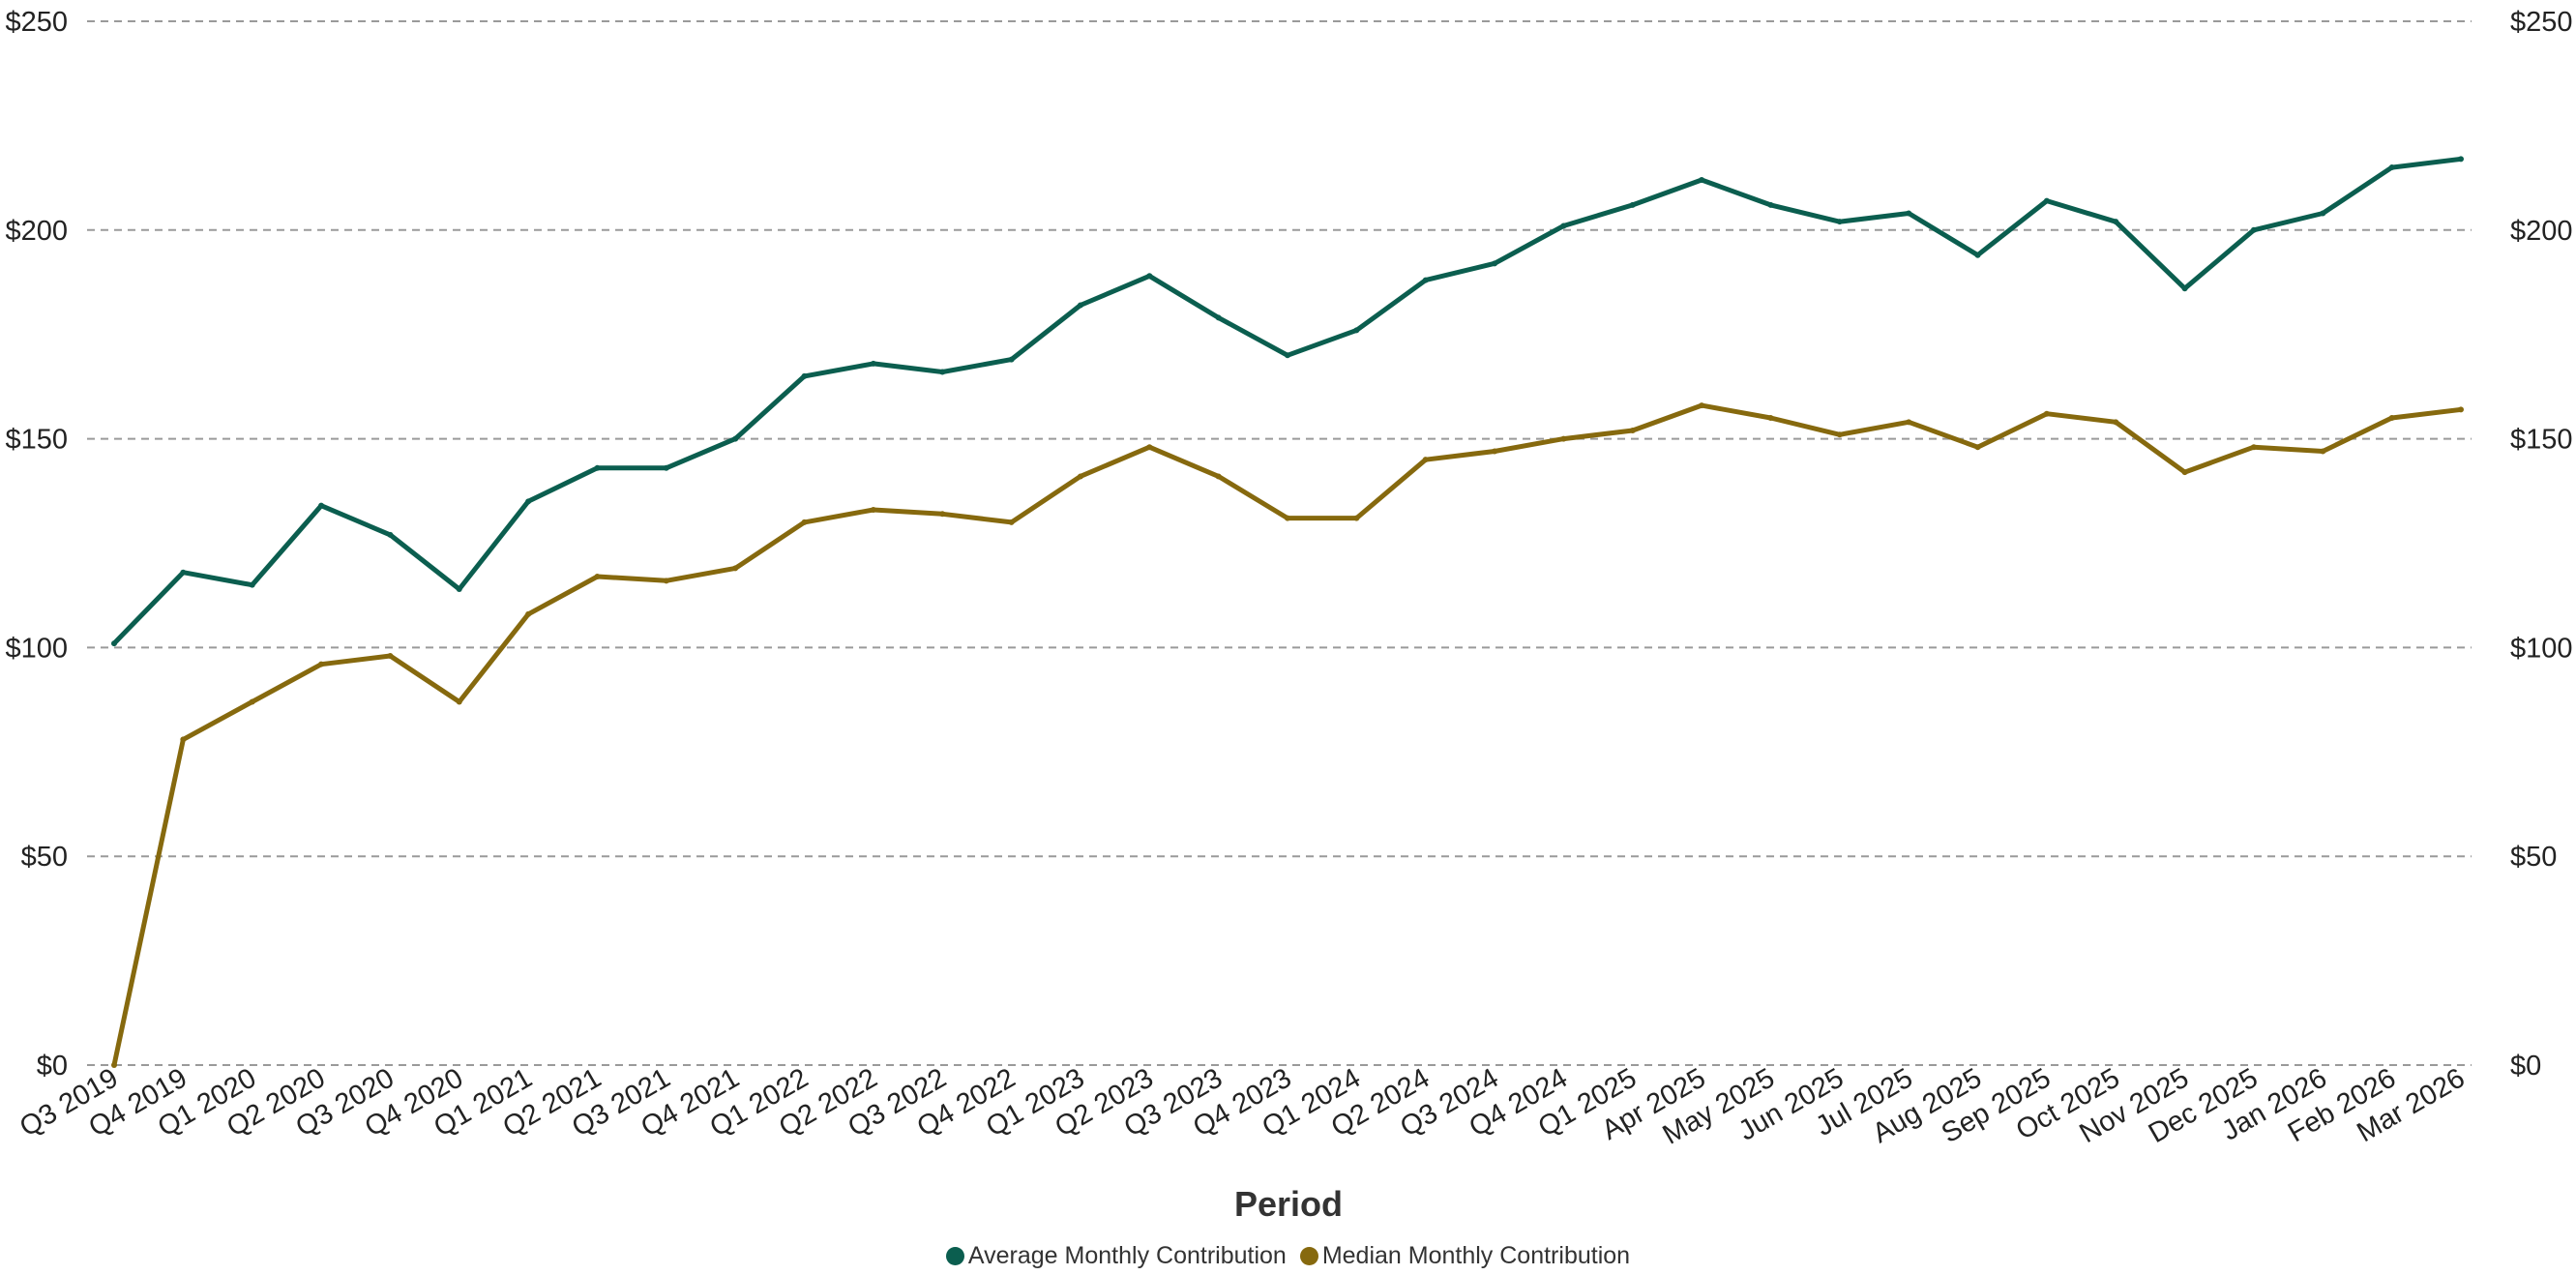  Describe the element at coordinates (44, 857) in the screenshot. I see `y-tick-label-left: $50` at that location.